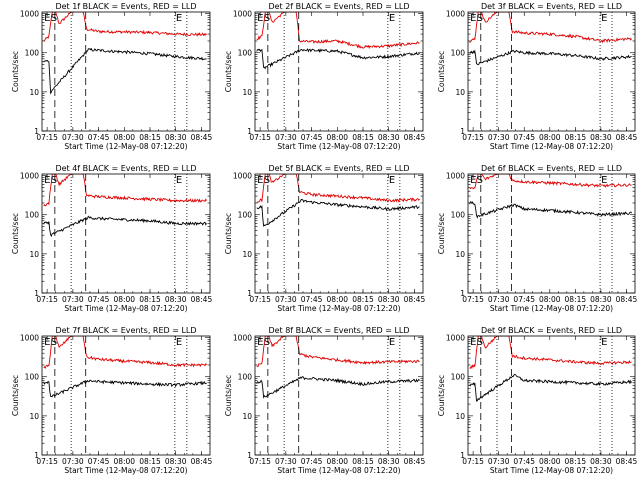 The width and height of the screenshot is (640, 480). What do you see at coordinates (338, 168) in the screenshot?
I see `panel-title: Det 5f BLACK = Events, RED = LLD` at bounding box center [338, 168].